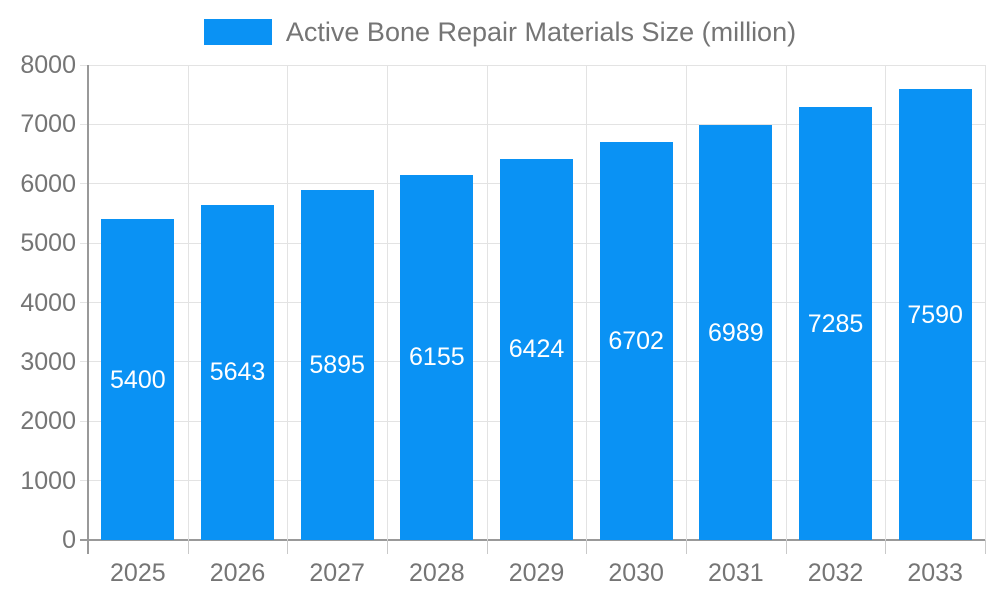 Image resolution: width=1000 pixels, height=600 pixels. I want to click on bar-value-label: 5400, so click(138, 379).